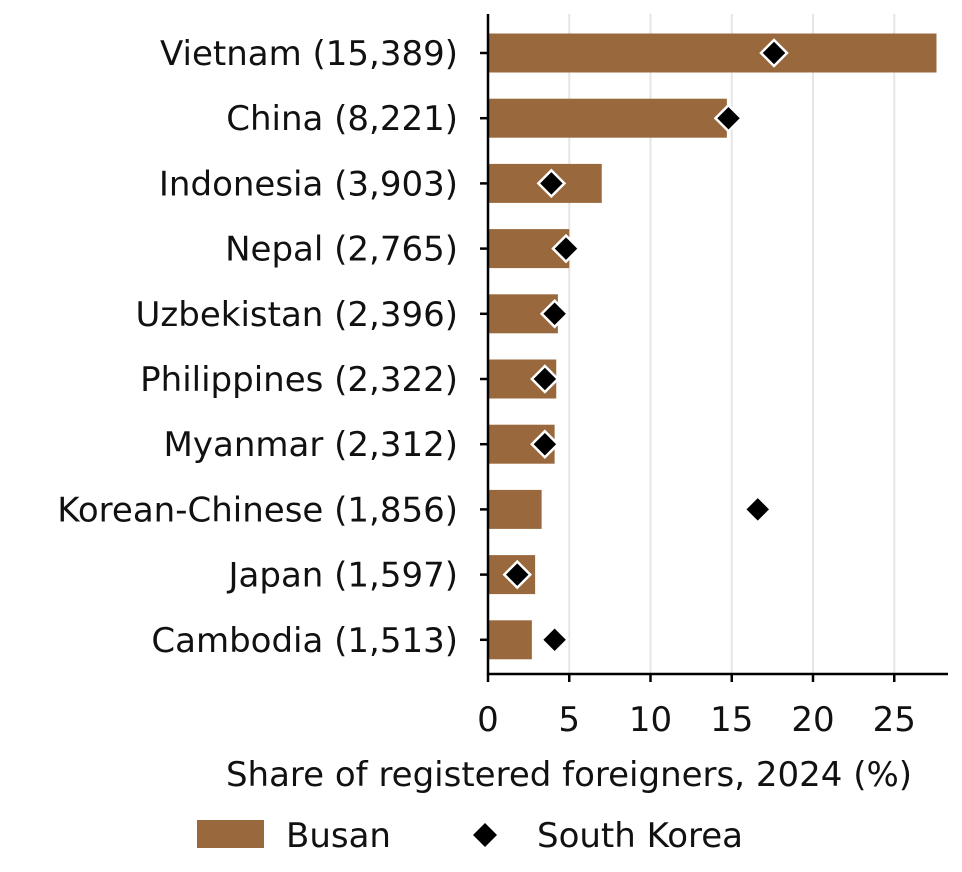 The width and height of the screenshot is (962, 872). Describe the element at coordinates (338, 836) in the screenshot. I see `legend-busan-label: Busan` at that location.